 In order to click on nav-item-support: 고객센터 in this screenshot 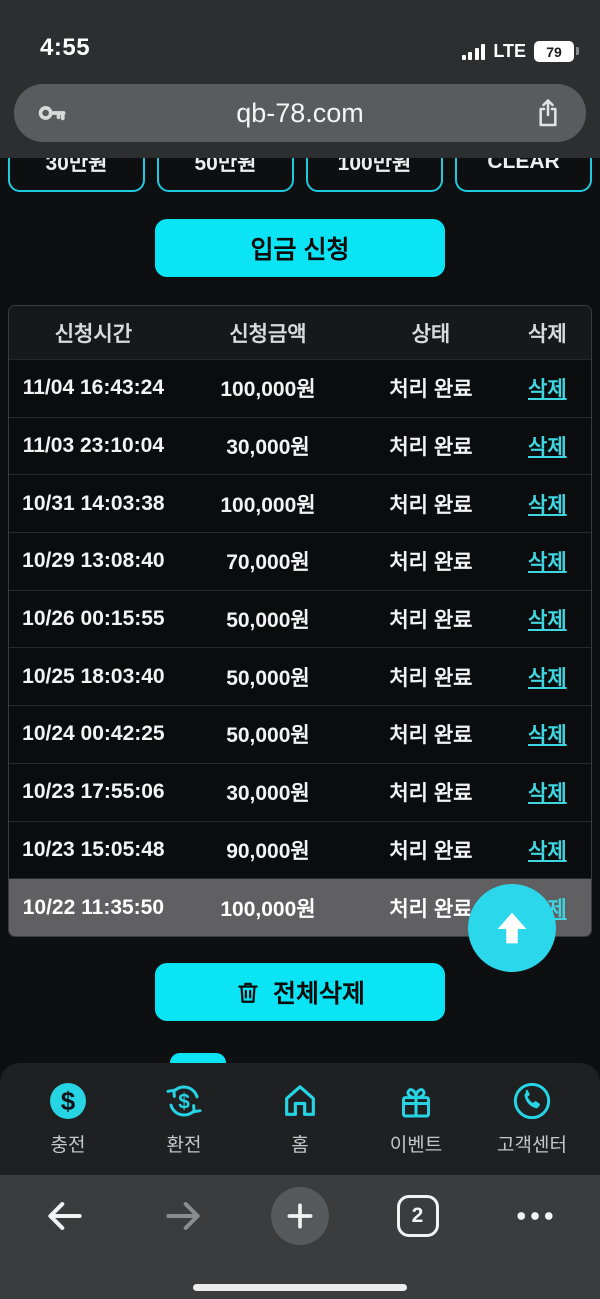, I will do `click(532, 1119)`.